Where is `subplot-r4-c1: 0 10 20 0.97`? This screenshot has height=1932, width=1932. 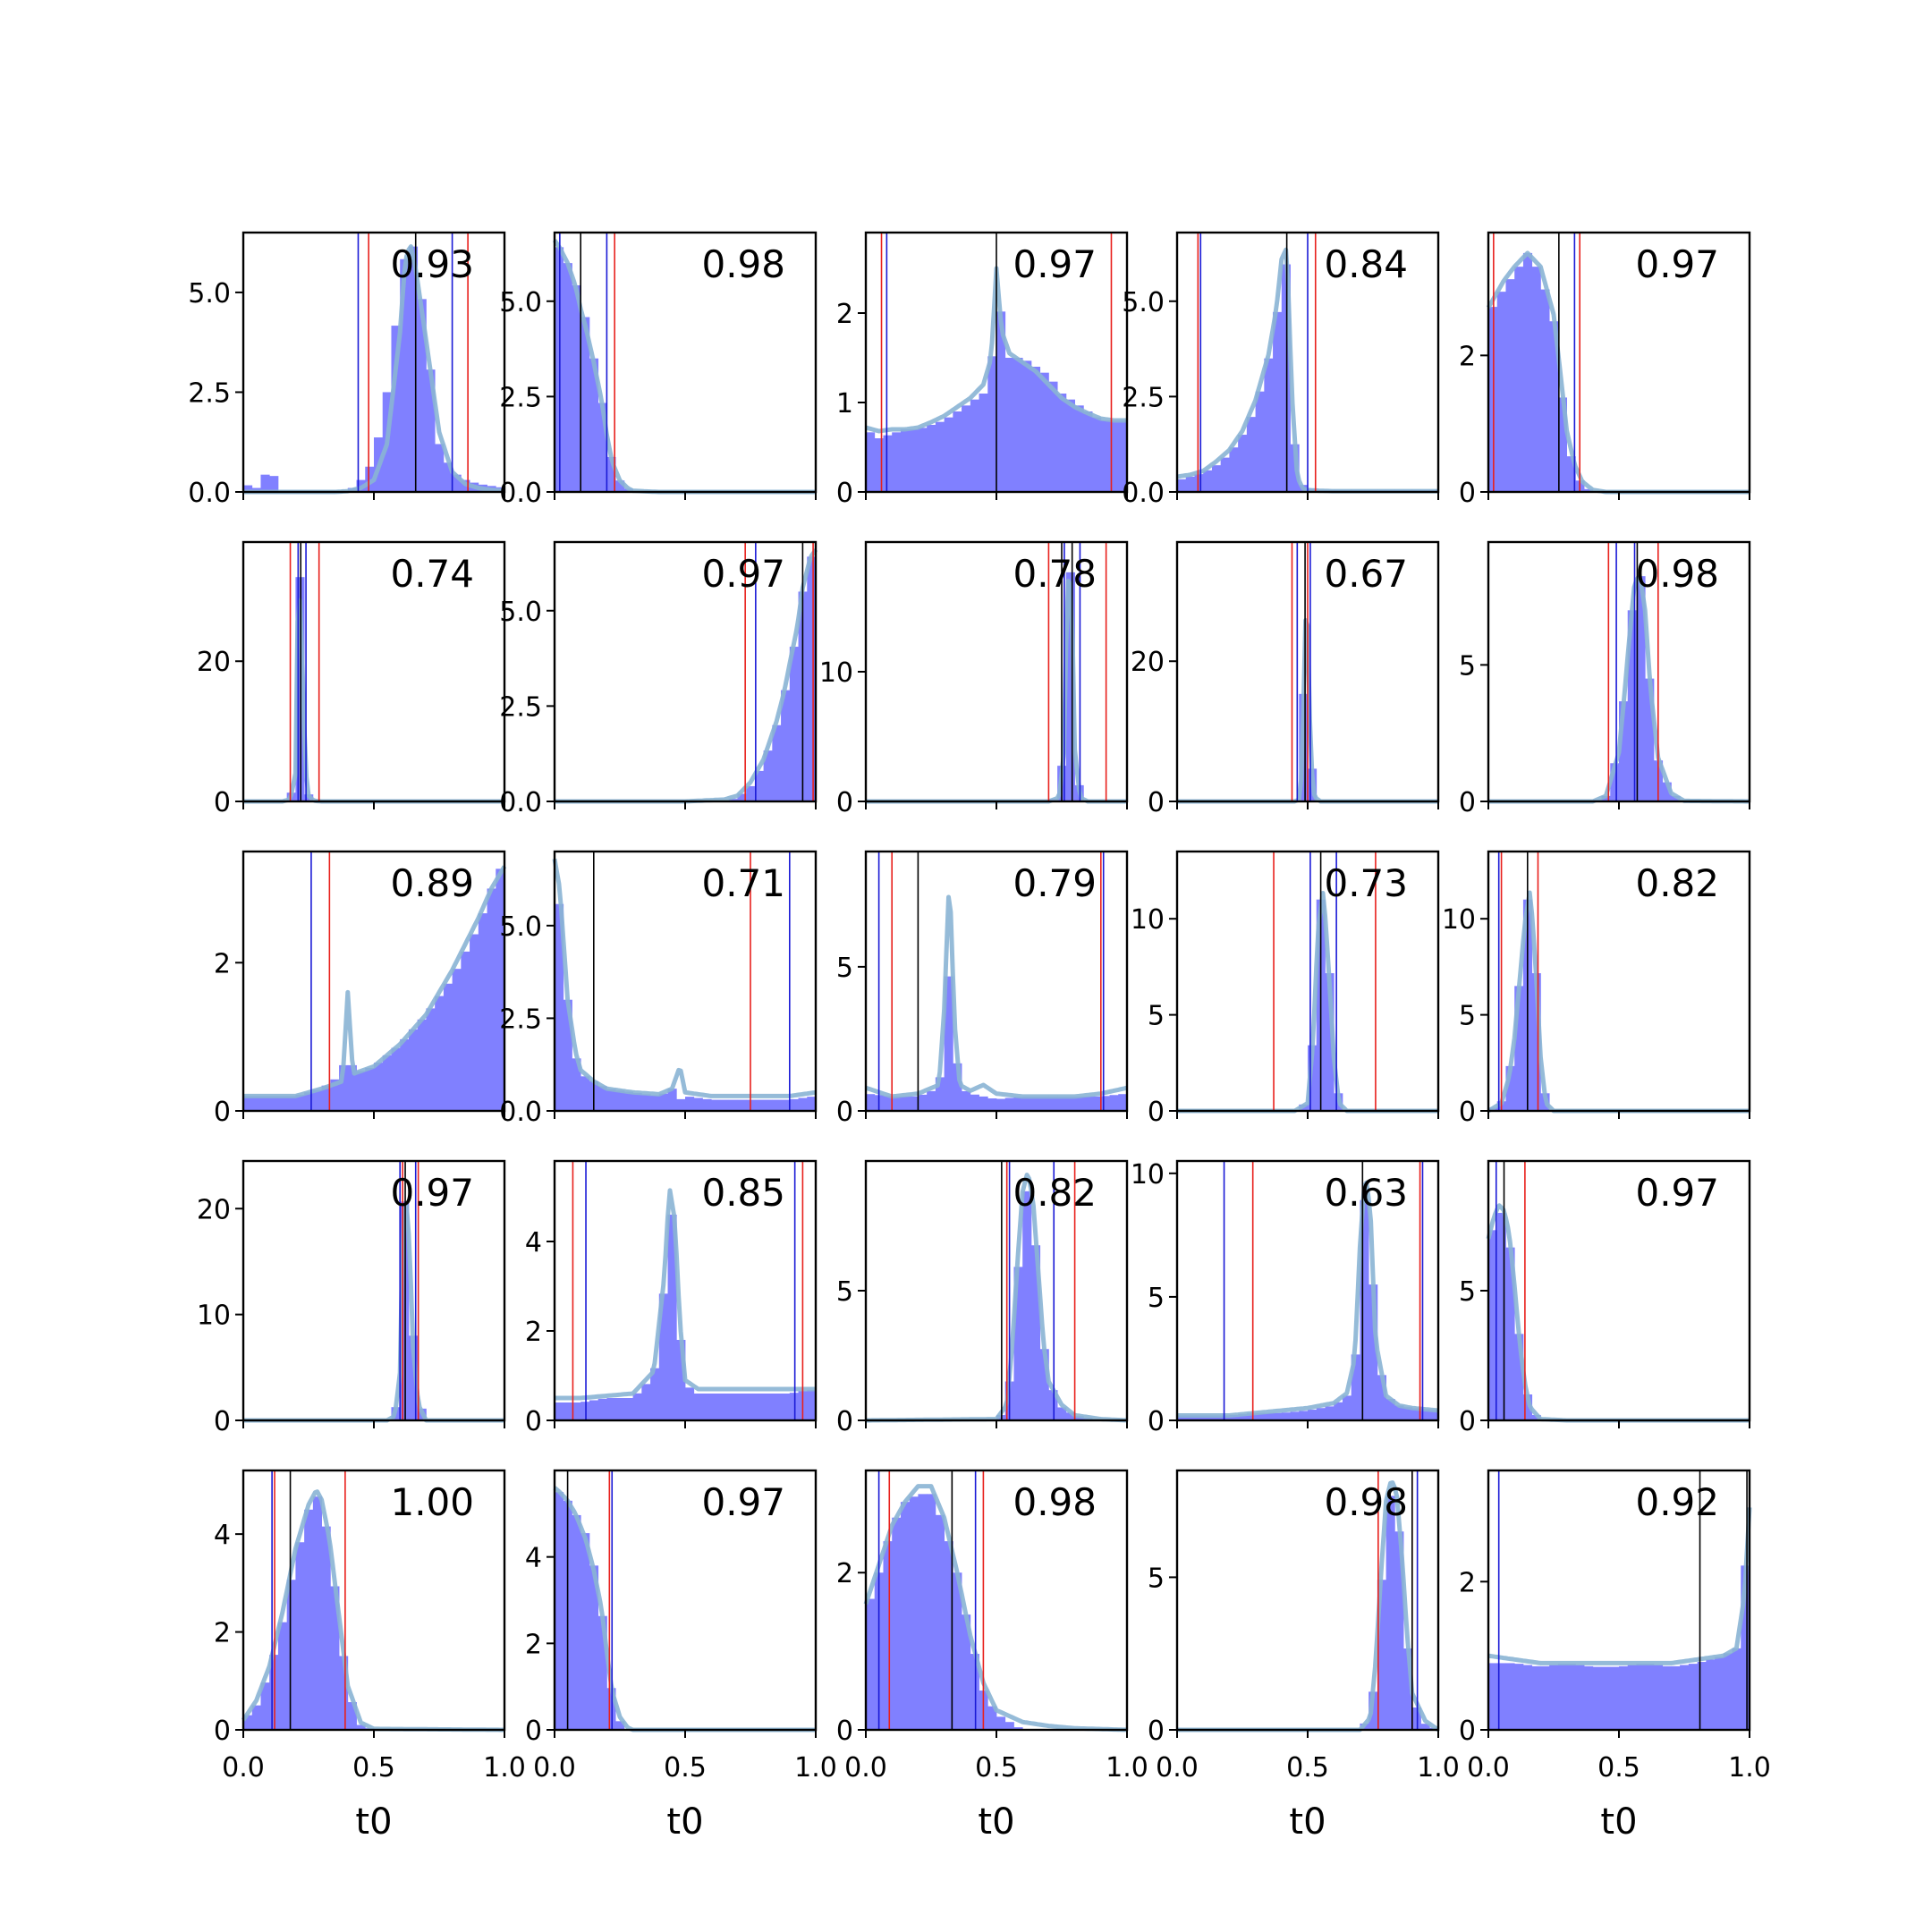 subplot-r4-c1: 0 10 20 0.97 is located at coordinates (351, 1298).